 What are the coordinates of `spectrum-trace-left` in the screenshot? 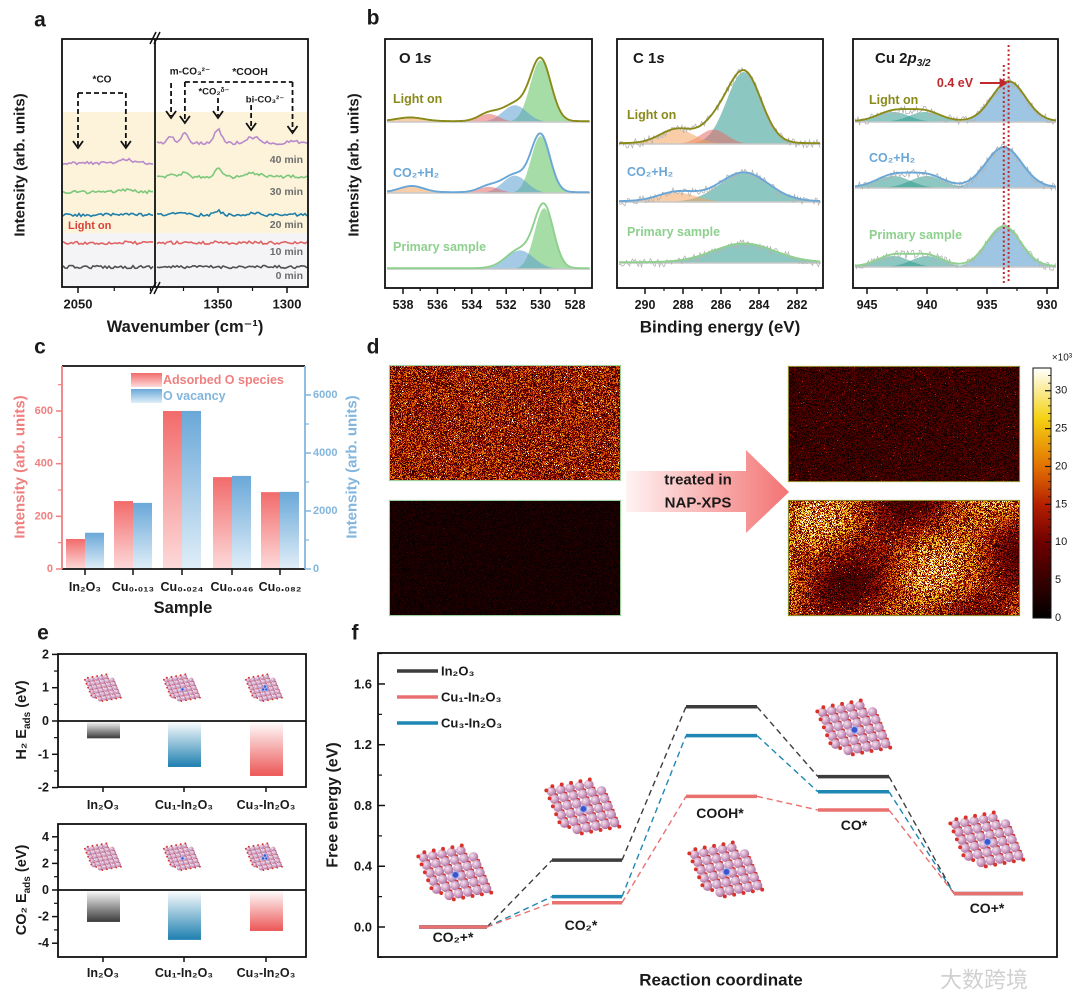 It's located at (108, 267).